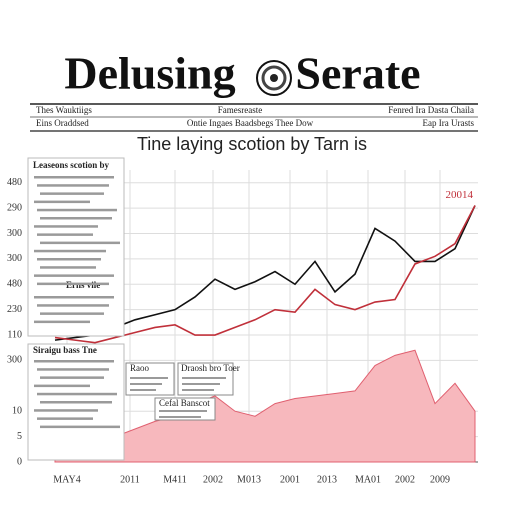 Image resolution: width=512 pixels, height=517 pixels. What do you see at coordinates (460, 195) in the screenshot?
I see `annotation: 20014` at bounding box center [460, 195].